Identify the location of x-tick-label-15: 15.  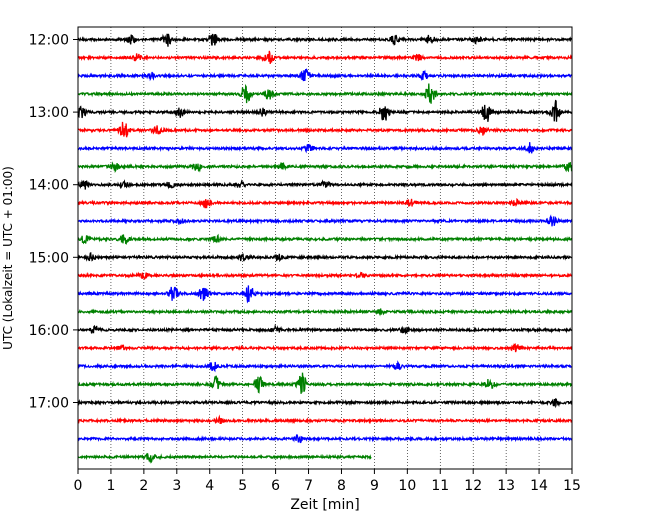
(572, 486).